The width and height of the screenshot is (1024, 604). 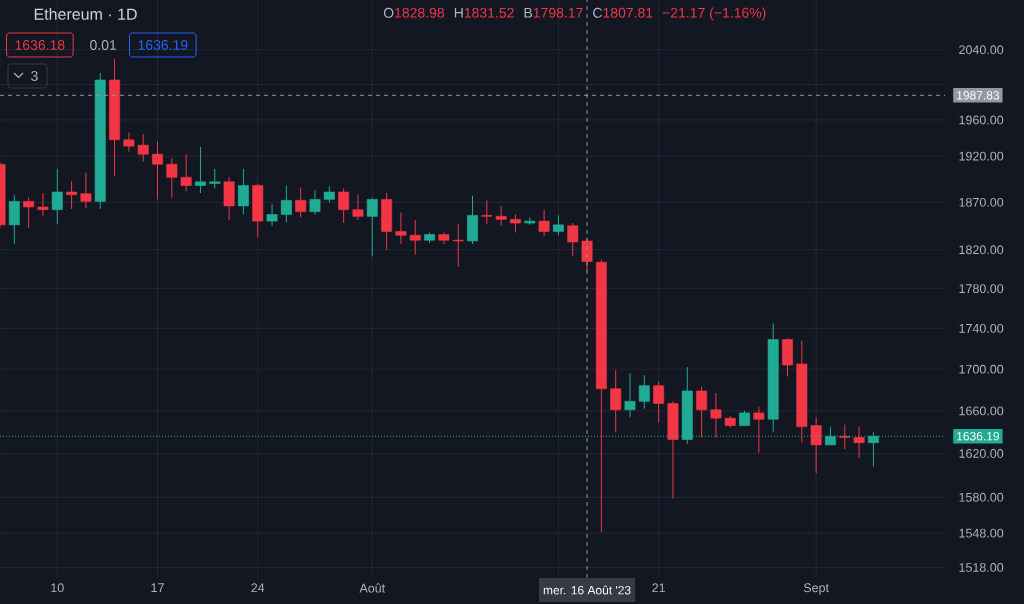 What do you see at coordinates (157, 587) in the screenshot?
I see `x-tick-label: 17` at bounding box center [157, 587].